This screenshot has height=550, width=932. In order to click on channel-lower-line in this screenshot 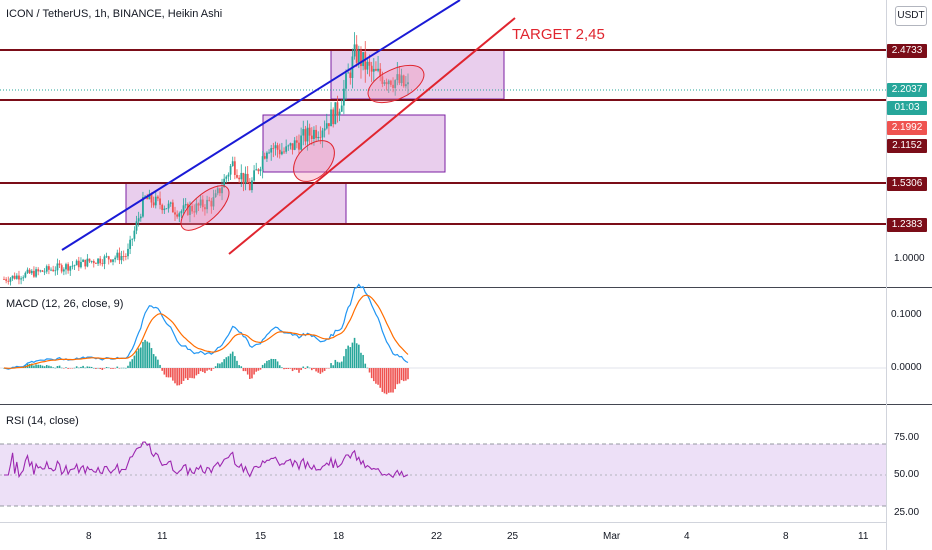, I will do `click(372, 136)`.